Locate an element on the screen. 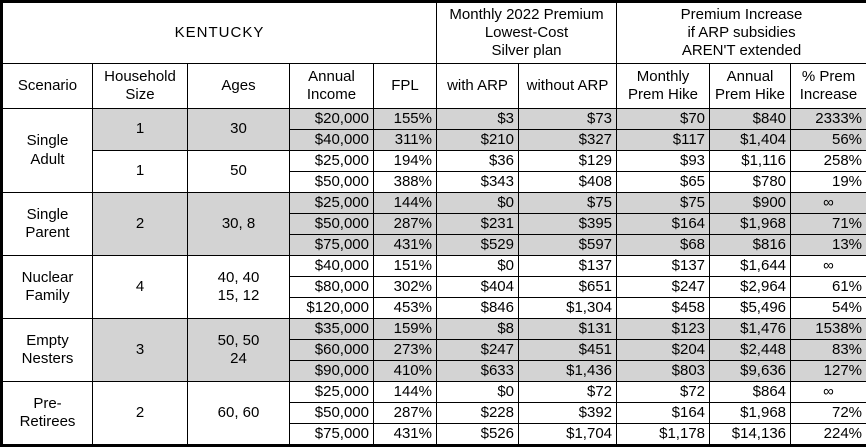 The height and width of the screenshot is (447, 866). fpl-cell: 453% is located at coordinates (405, 308).